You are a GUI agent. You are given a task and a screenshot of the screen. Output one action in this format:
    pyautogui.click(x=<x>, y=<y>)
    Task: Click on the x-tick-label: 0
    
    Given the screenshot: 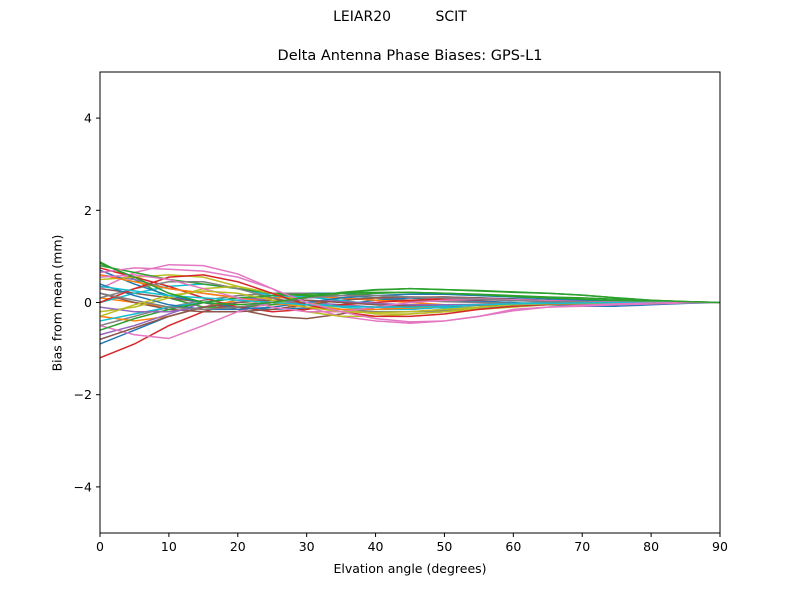 What is the action you would take?
    pyautogui.click(x=100, y=546)
    